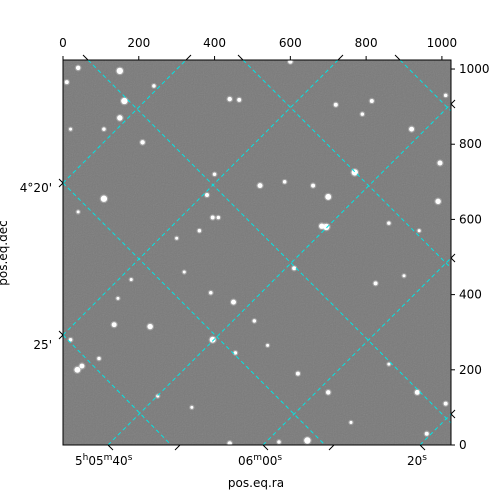  Describe the element at coordinates (453, 260) in the screenshot. I see `wcs-tick-13-b` at that location.